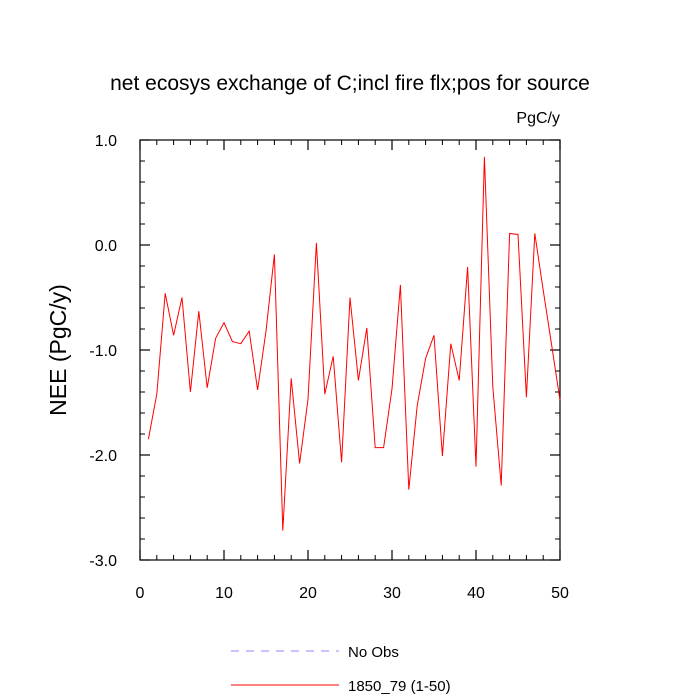  I want to click on y-tick-label: -3.0, so click(103, 561).